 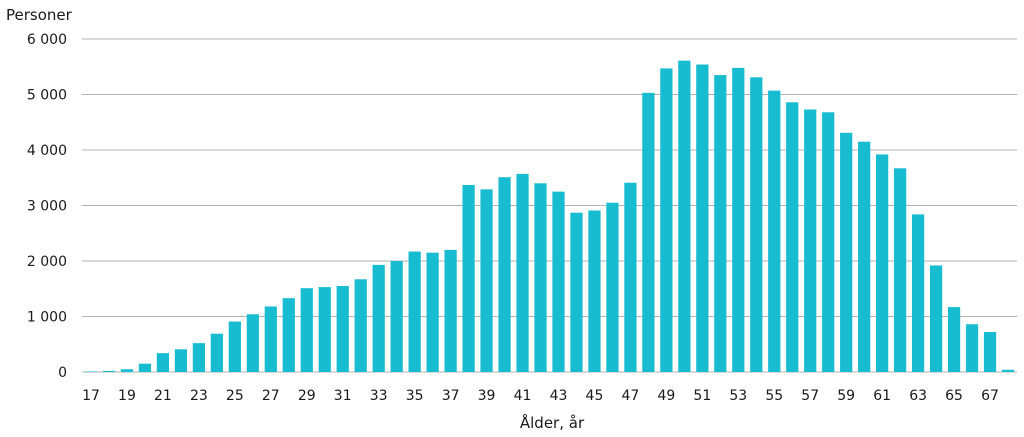 What do you see at coordinates (379, 396) in the screenshot?
I see `x-tick-label: 33` at bounding box center [379, 396].